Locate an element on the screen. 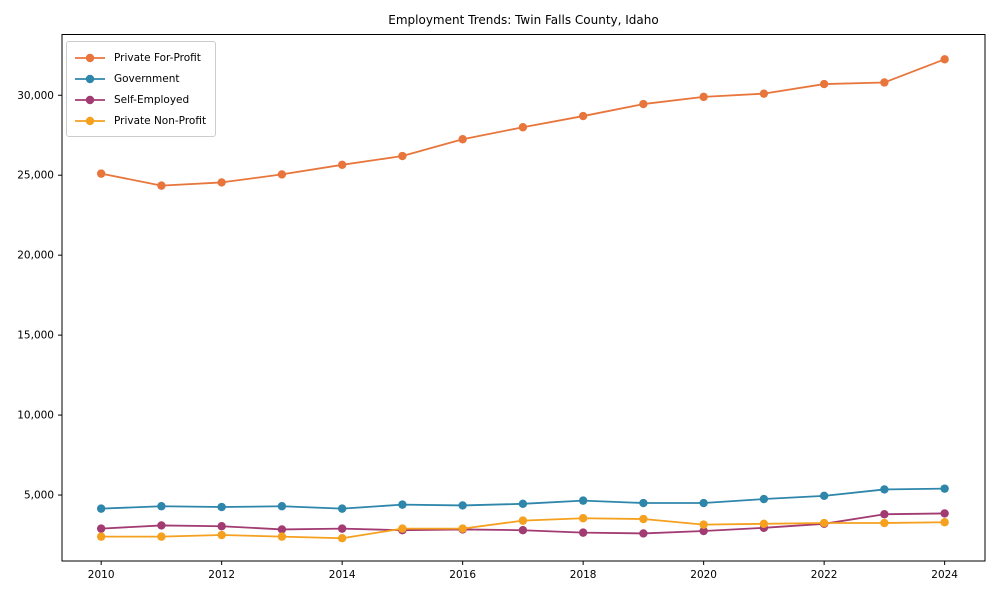 This screenshot has width=1000, height=600. x-tick-label: 2022 is located at coordinates (824, 575).